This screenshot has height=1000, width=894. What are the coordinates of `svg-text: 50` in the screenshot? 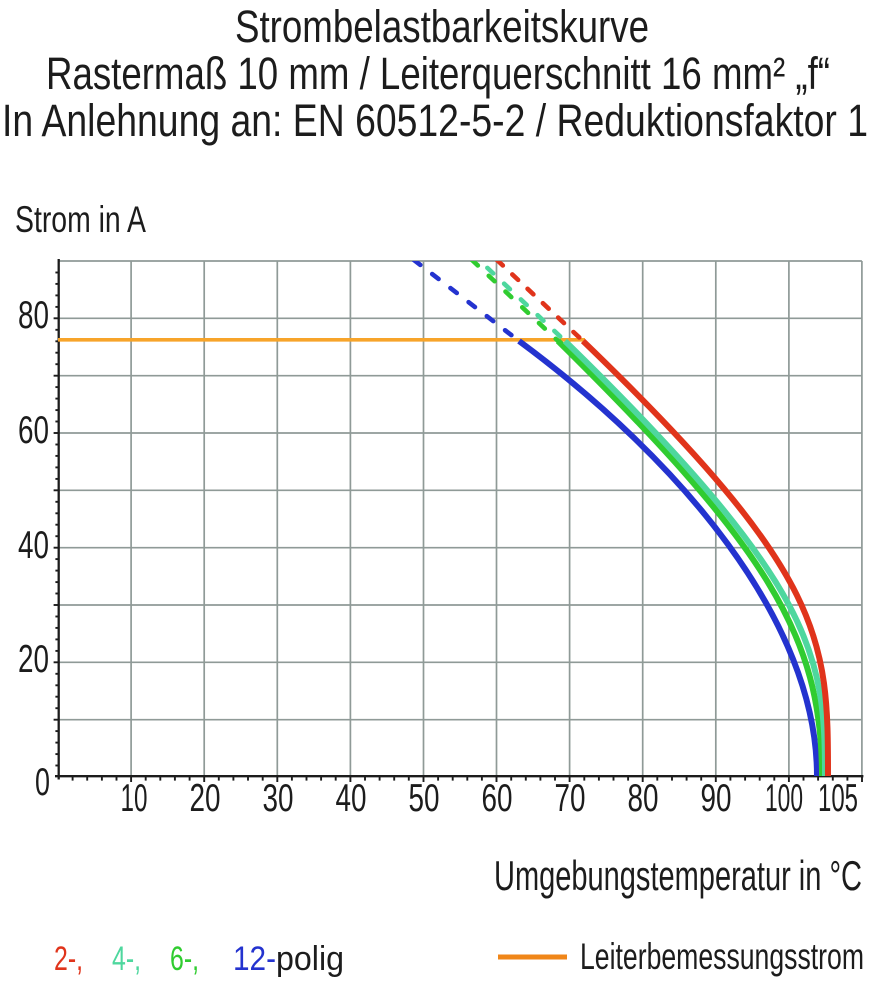 It's located at (424, 798).